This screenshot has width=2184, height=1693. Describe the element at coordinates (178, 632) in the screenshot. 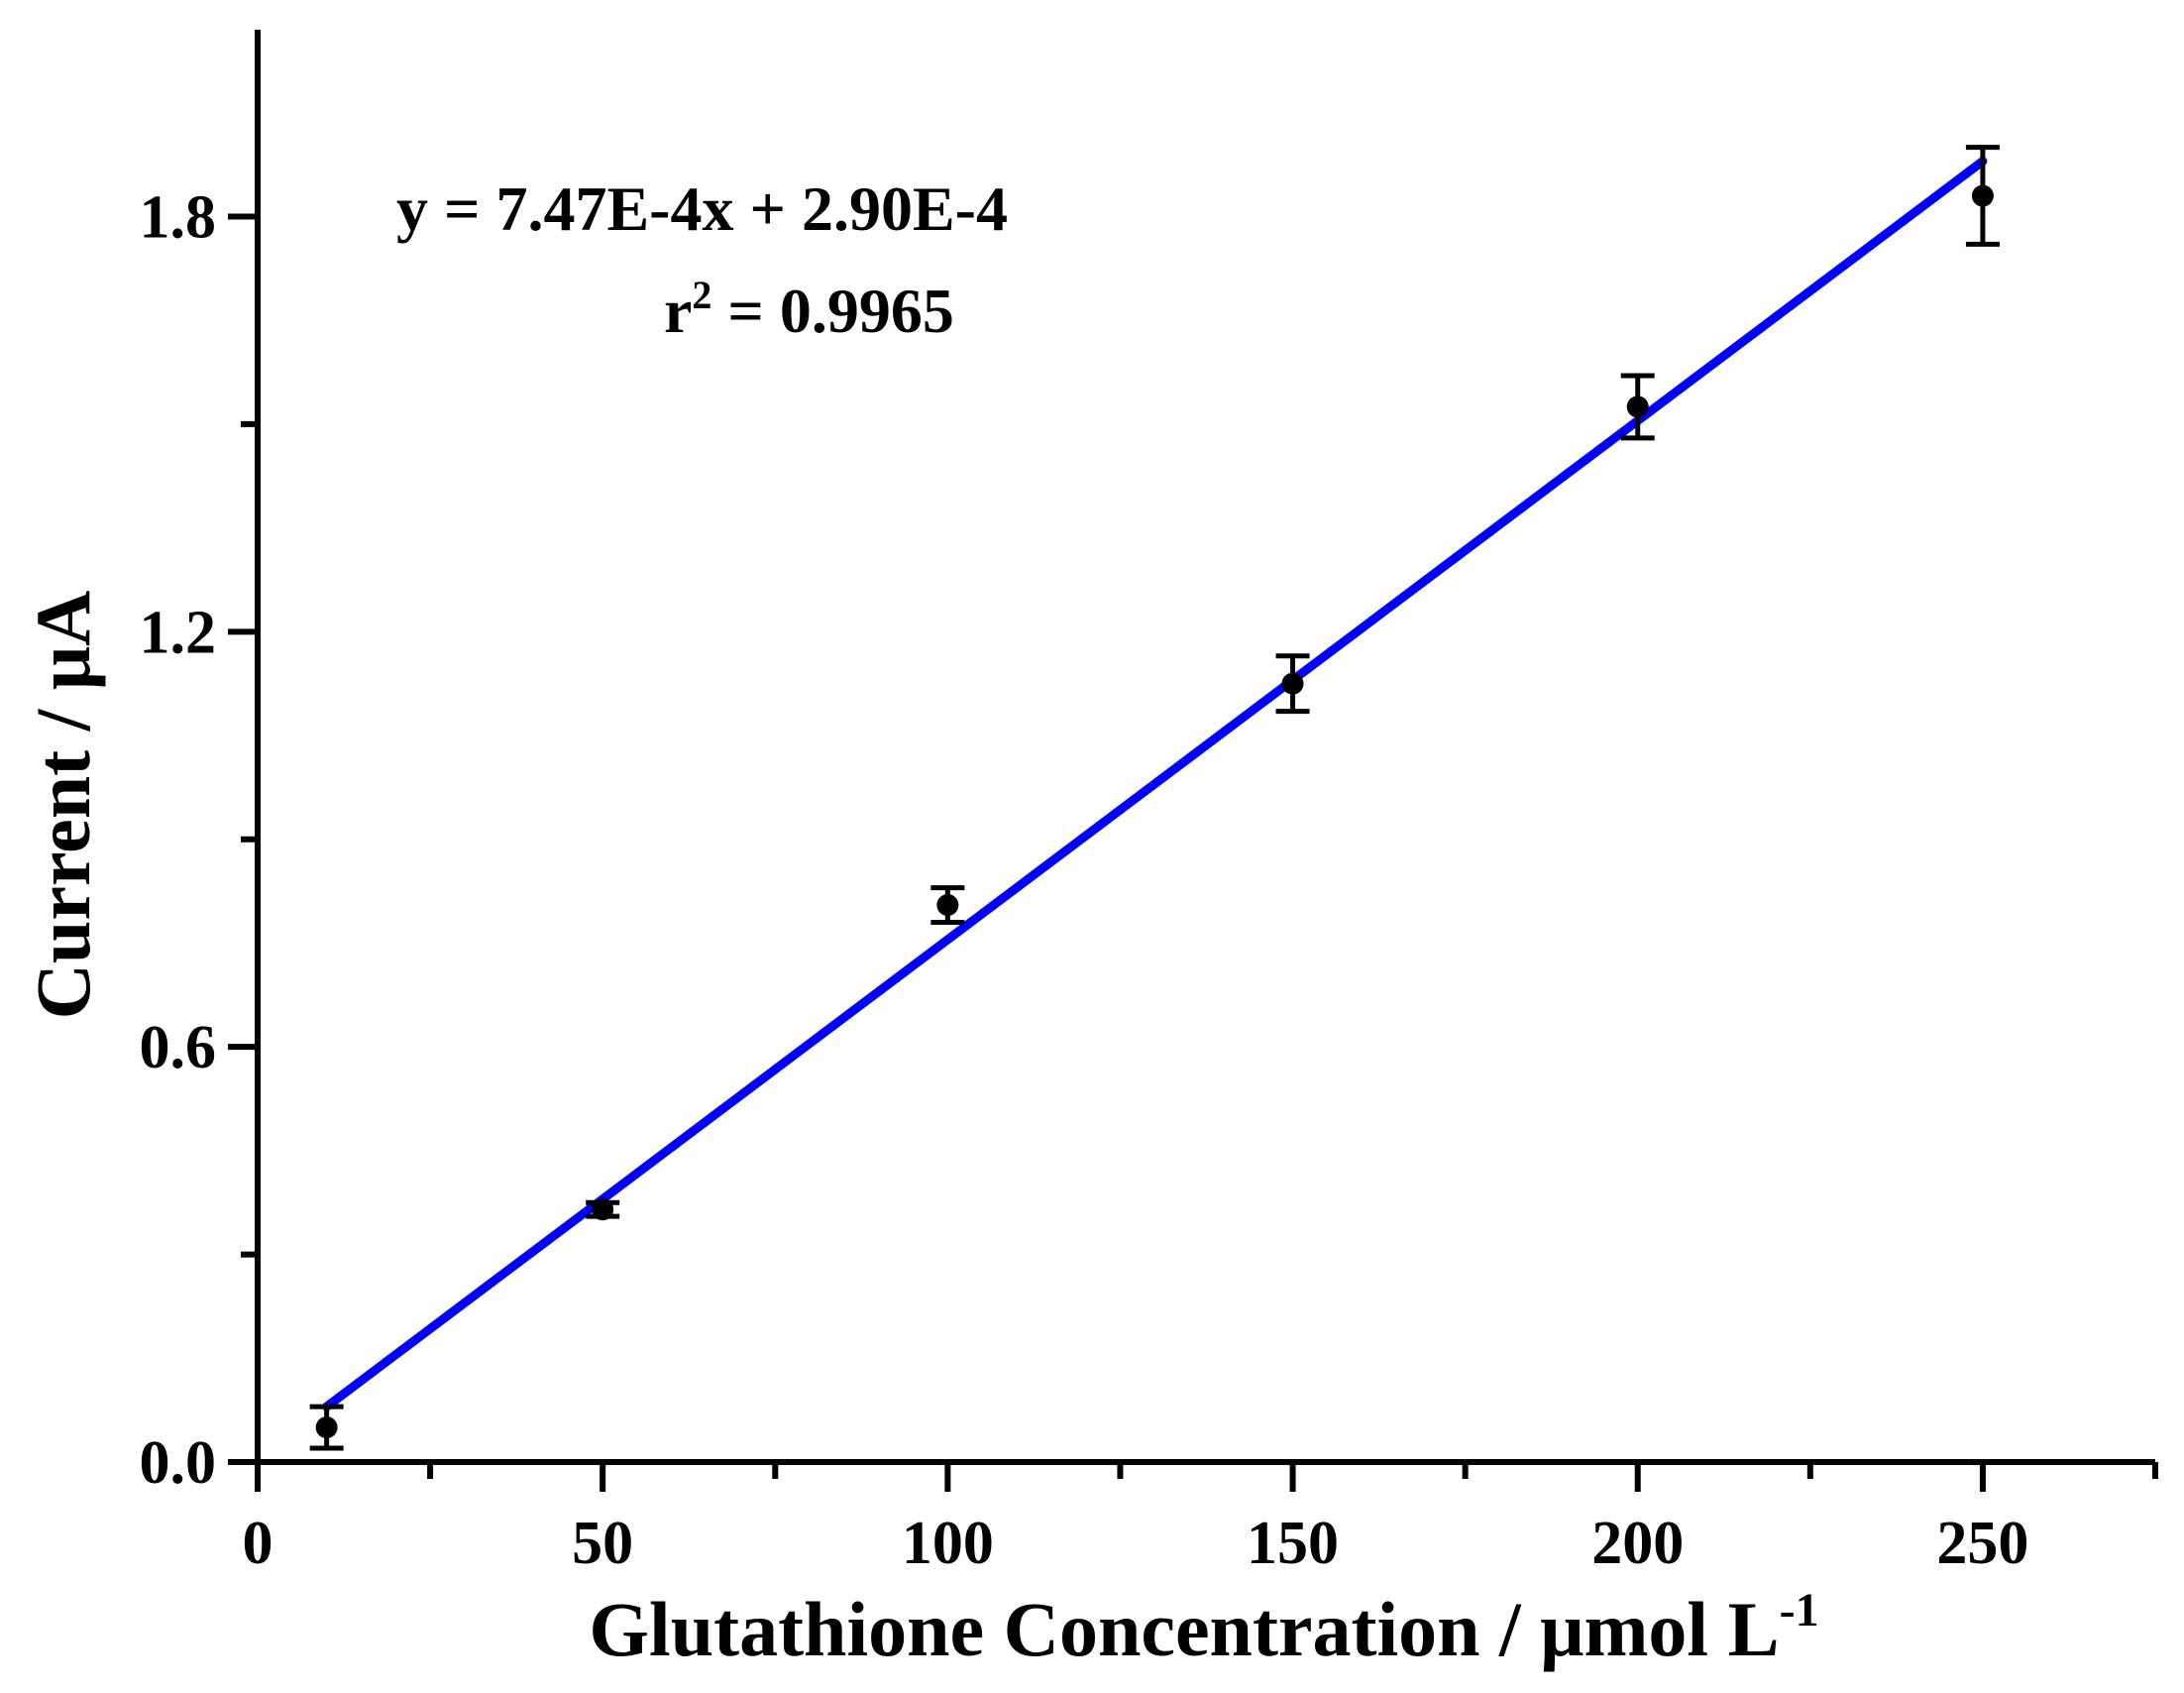

I see `y-tick-label: 1.2` at that location.